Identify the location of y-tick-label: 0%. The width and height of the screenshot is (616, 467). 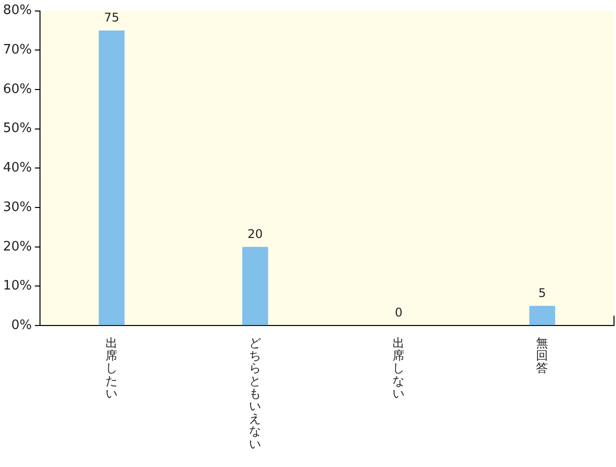
(21, 325).